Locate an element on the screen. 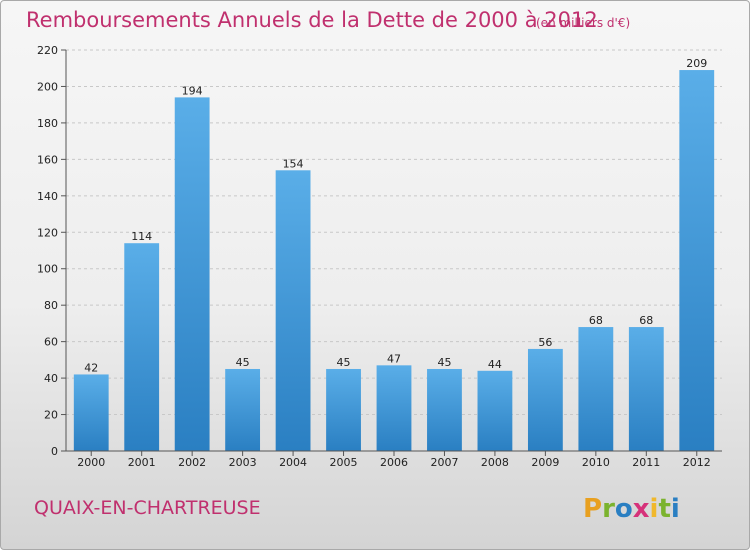 This screenshot has width=750, height=550. y-tick-label: 40 is located at coordinates (51, 378).